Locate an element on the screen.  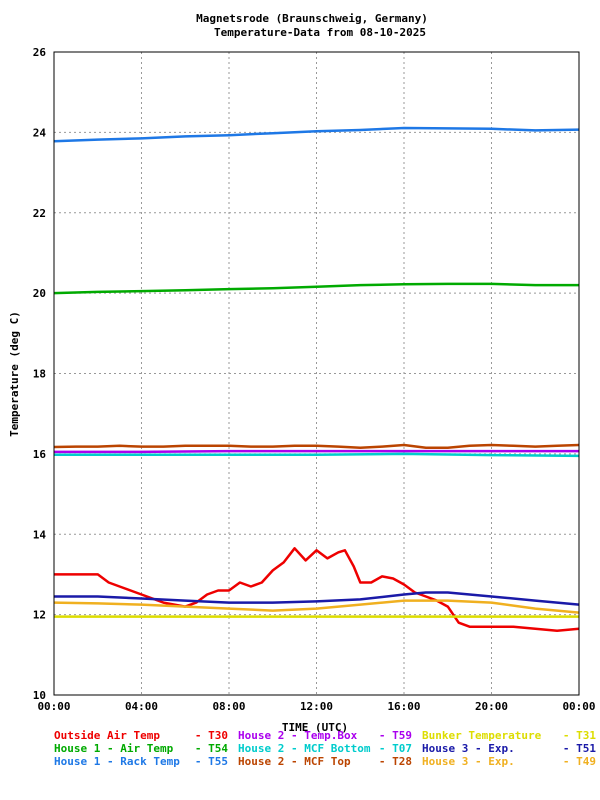
series-line-t59 is located at coordinates (316, 451).